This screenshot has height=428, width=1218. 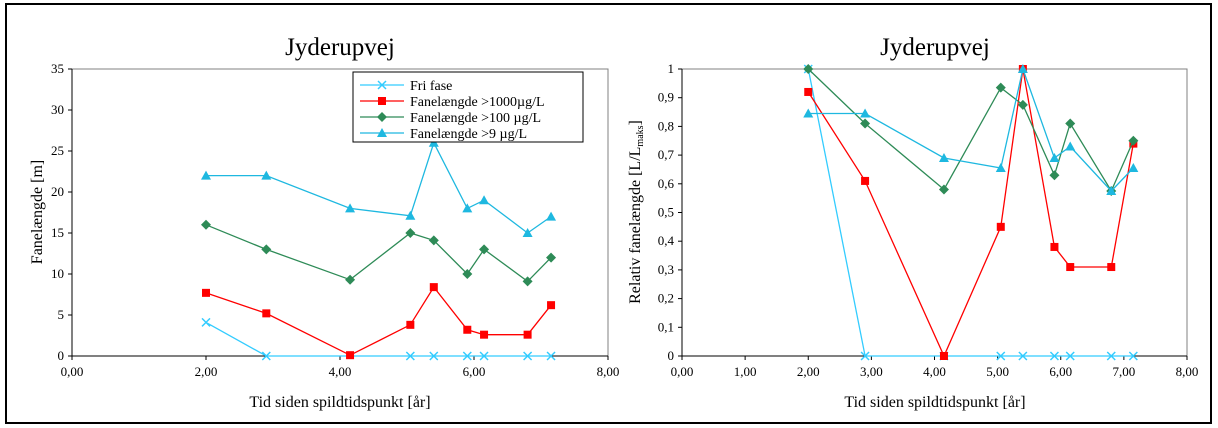 What do you see at coordinates (431, 86) in the screenshot?
I see `legend-label-fri-fase: Fri fase` at bounding box center [431, 86].